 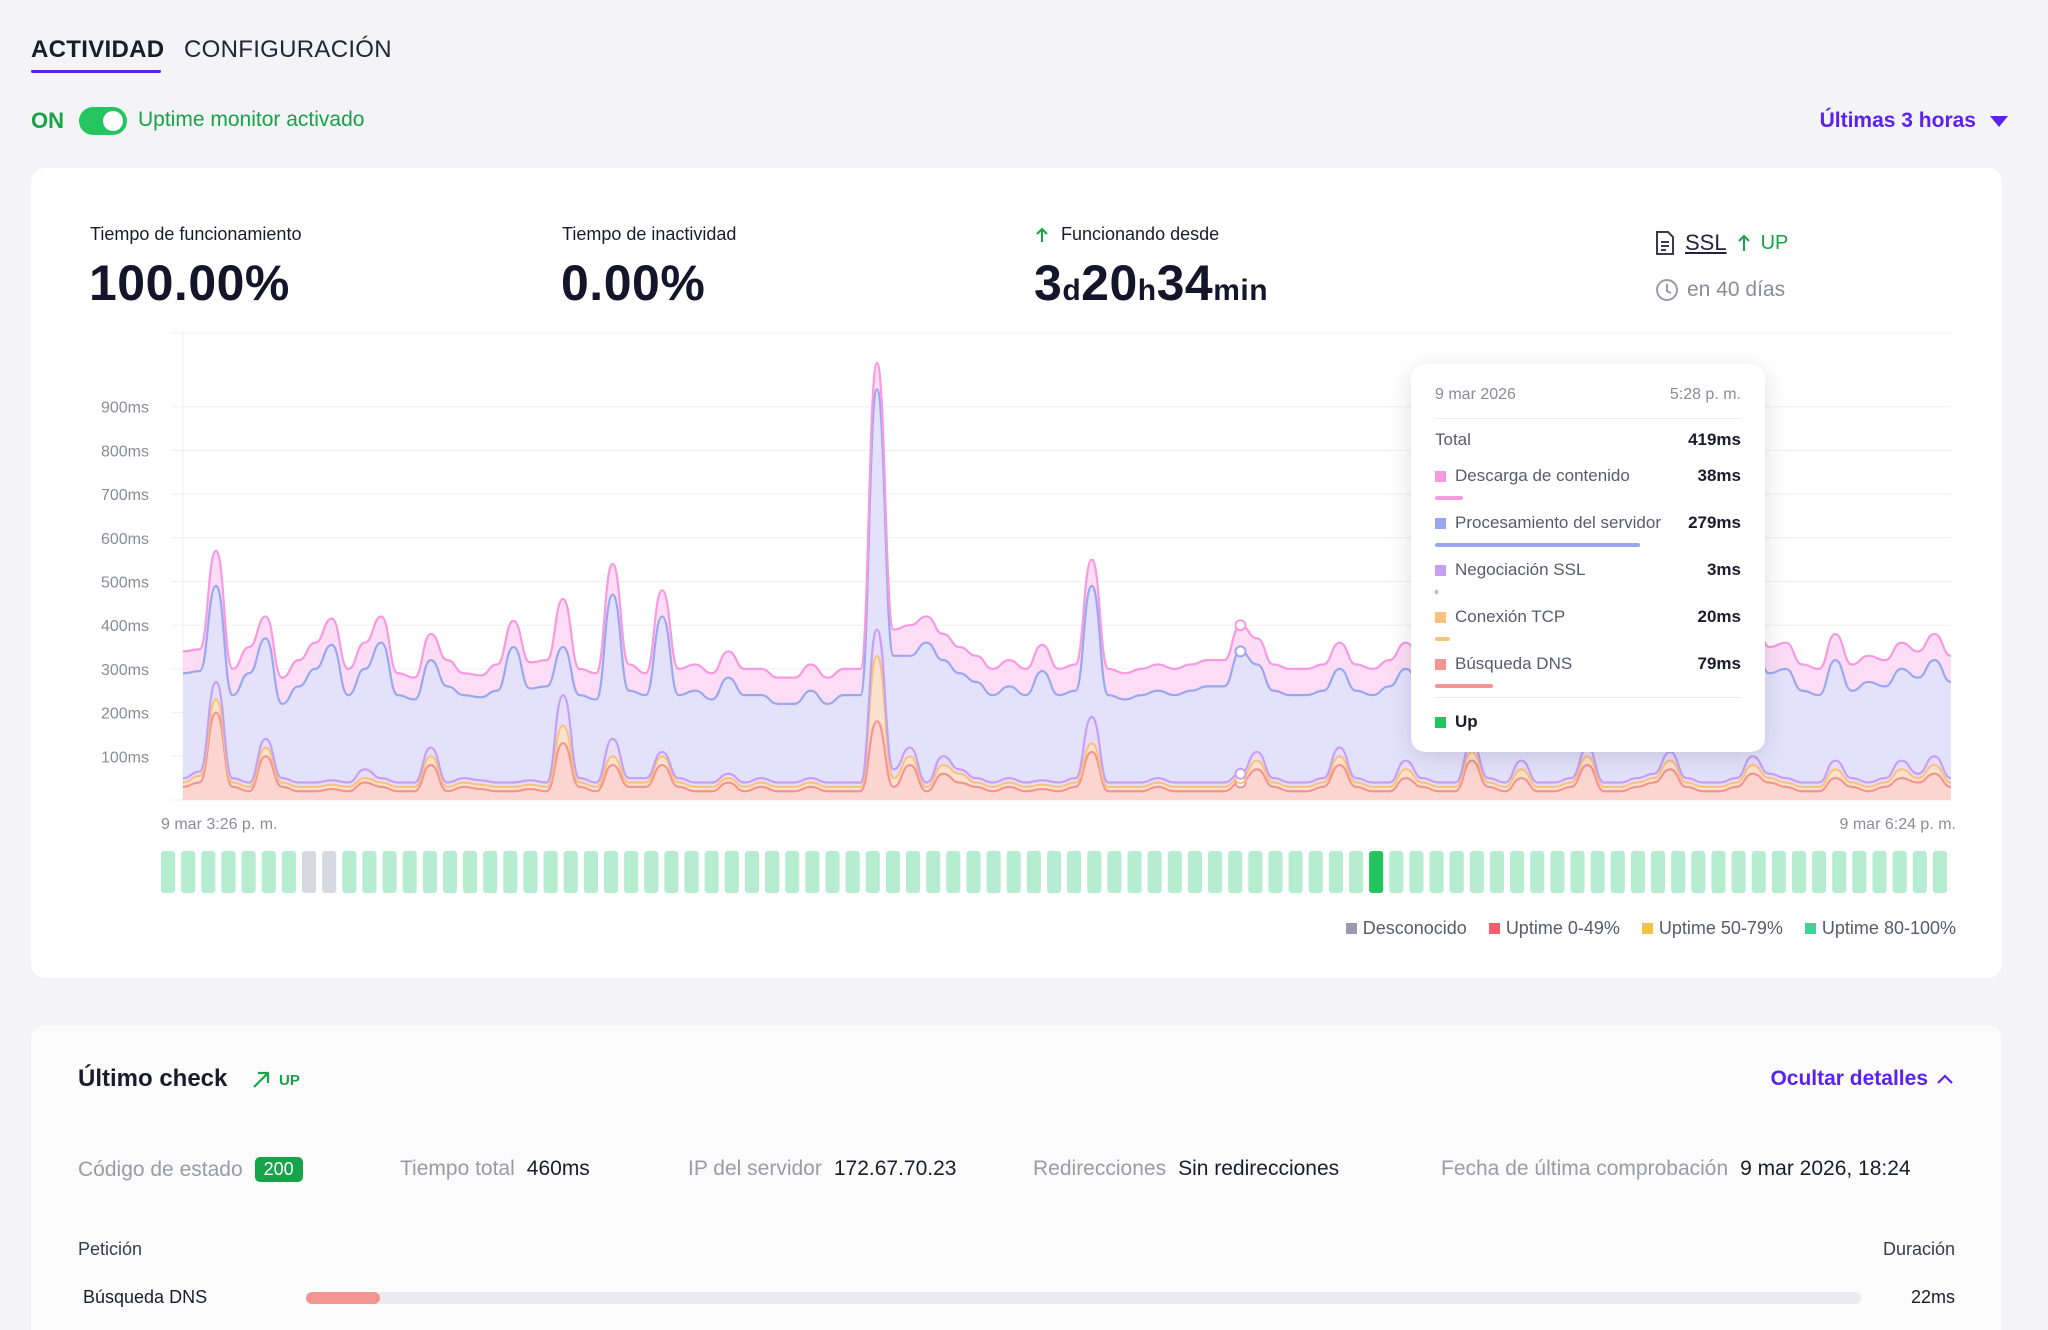 What do you see at coordinates (1932, 1297) in the screenshot?
I see `request-duration: 22ms` at bounding box center [1932, 1297].